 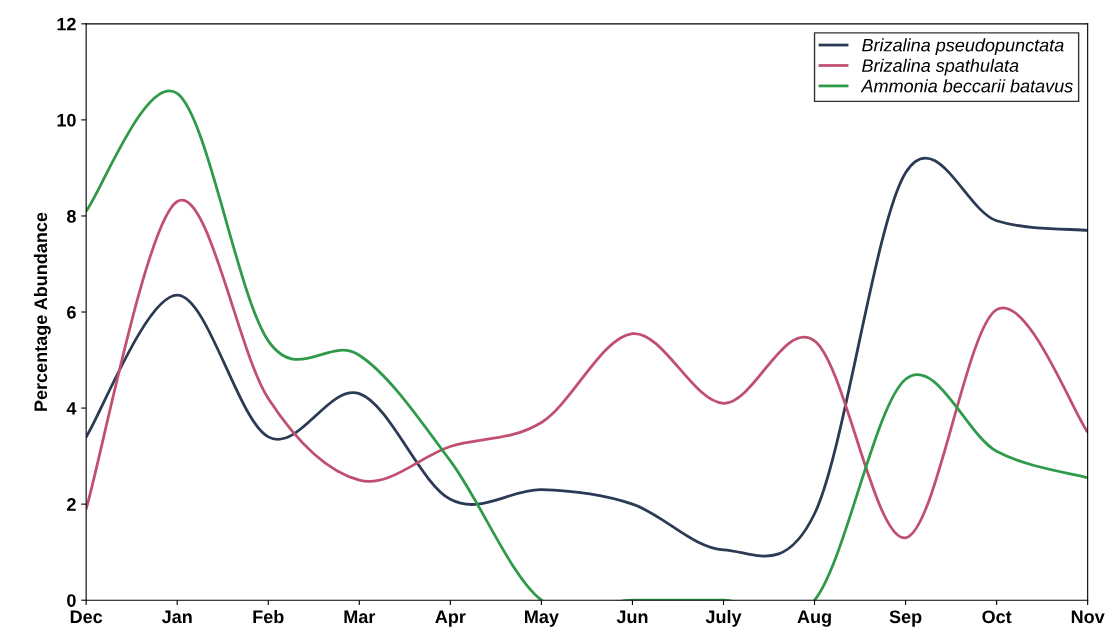 I want to click on x-tick-label: Jan, so click(x=176, y=617).